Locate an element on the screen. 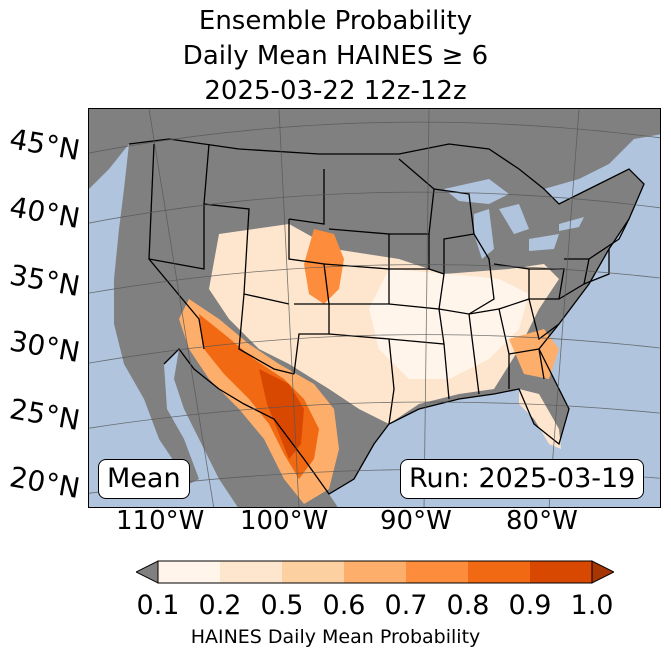 Image resolution: width=671 pixels, height=658 pixels. colorbar-tick-5: 0.8 is located at coordinates (468, 605).